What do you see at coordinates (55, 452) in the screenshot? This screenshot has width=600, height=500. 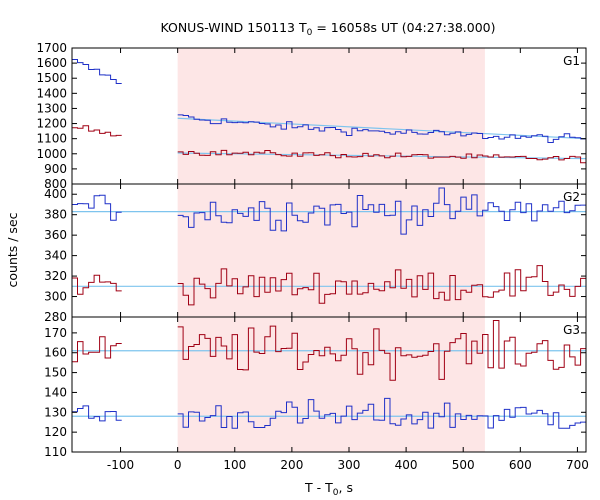 I see `y-tick-label: 110` at bounding box center [55, 452].